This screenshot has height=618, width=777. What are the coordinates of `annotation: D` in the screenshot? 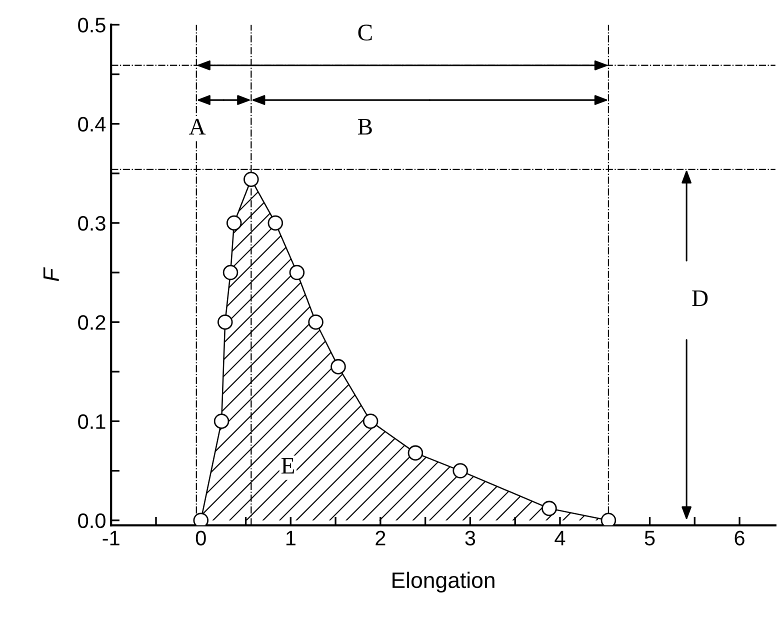 It's located at (700, 298).